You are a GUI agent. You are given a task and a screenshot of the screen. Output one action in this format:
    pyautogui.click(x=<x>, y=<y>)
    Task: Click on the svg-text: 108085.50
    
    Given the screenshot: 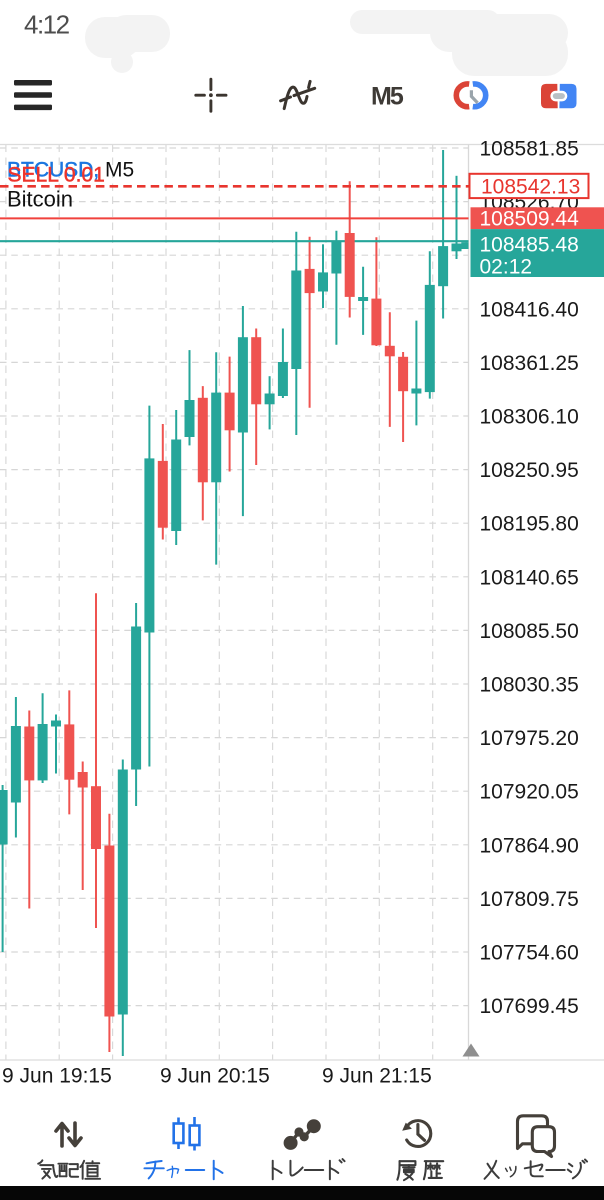 What is the action you would take?
    pyautogui.click(x=529, y=631)
    